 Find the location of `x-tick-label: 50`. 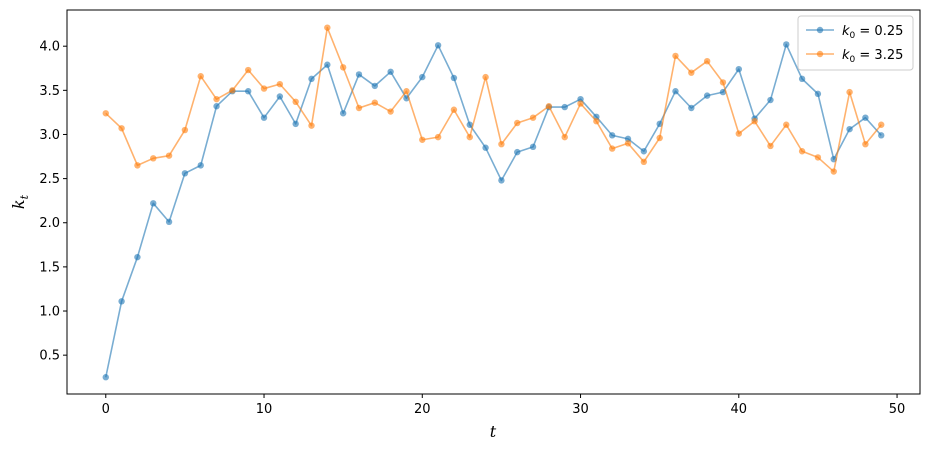

x-tick-label: 50 is located at coordinates (897, 409).